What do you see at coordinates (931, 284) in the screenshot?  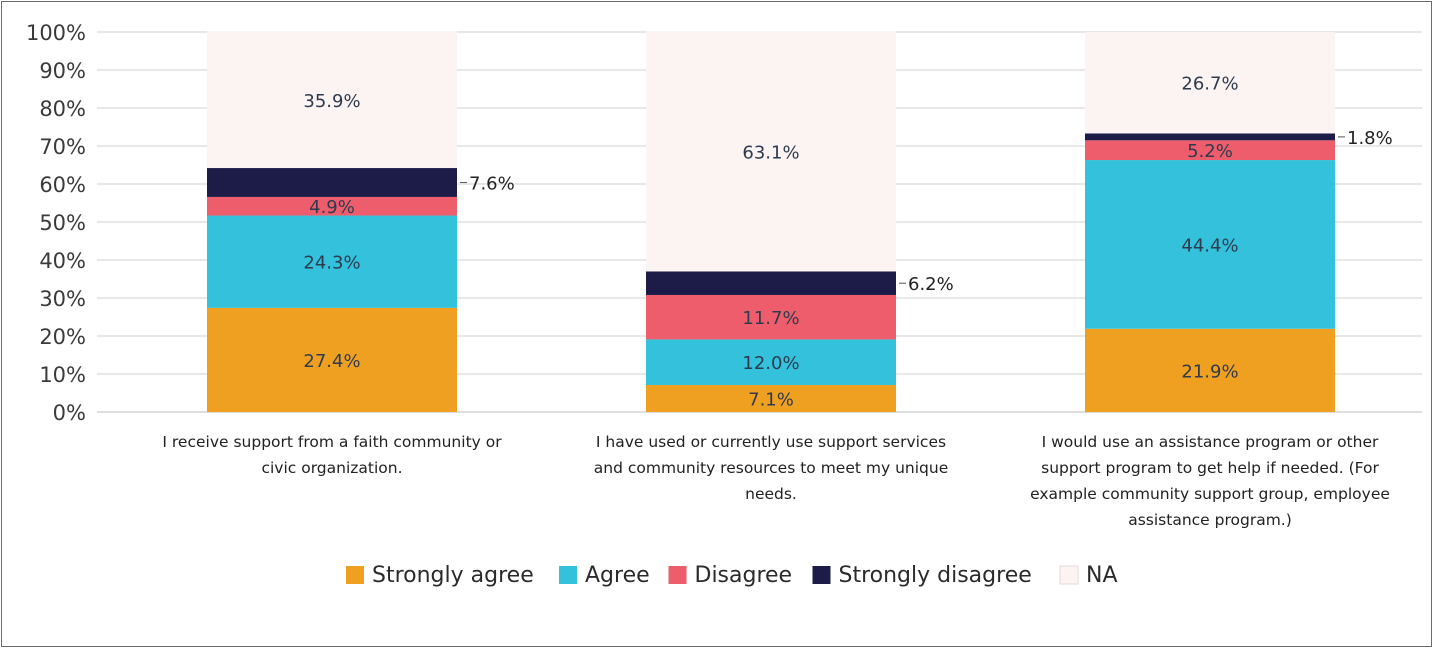 I see `data-label: 6.2%` at bounding box center [931, 284].